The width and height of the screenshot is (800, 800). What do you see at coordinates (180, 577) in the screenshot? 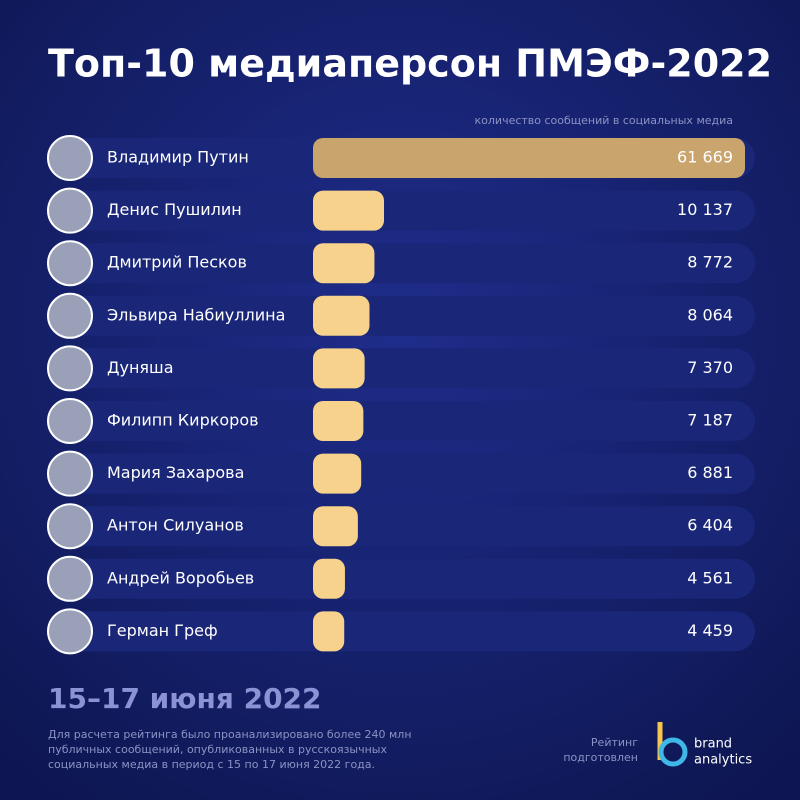
I see `category-label: Андрей Воробьев` at bounding box center [180, 577].